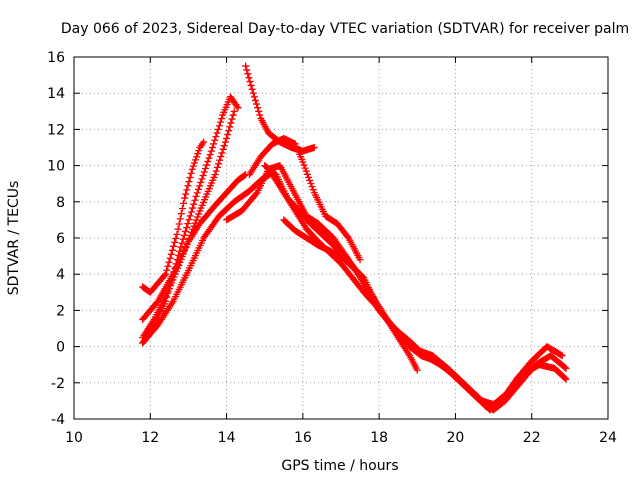  What do you see at coordinates (60, 348) in the screenshot?
I see `y-tick-label: 0` at bounding box center [60, 348].